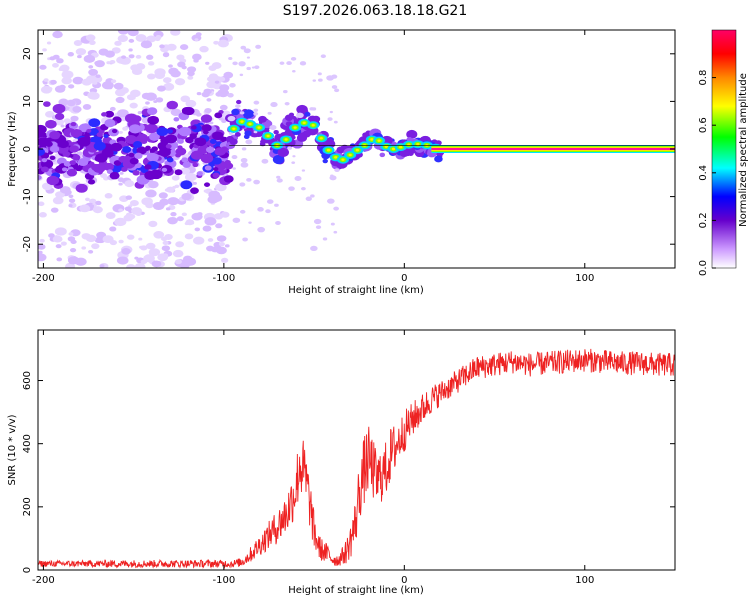 The width and height of the screenshot is (750, 600). What do you see at coordinates (724, 149) in the screenshot?
I see `colorbar-gradient` at bounding box center [724, 149].